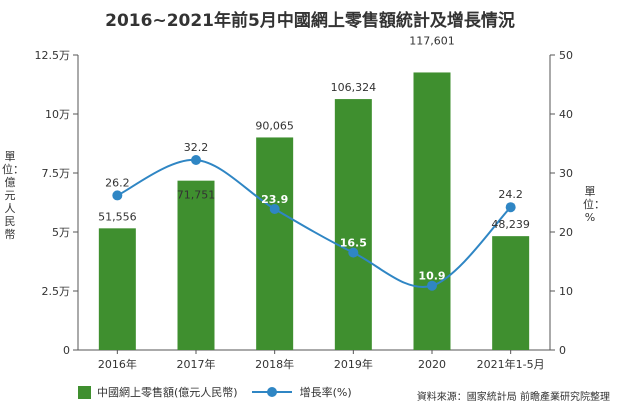  Describe the element at coordinates (510, 194) in the screenshot. I see `growth-value-label: 24.2` at that location.